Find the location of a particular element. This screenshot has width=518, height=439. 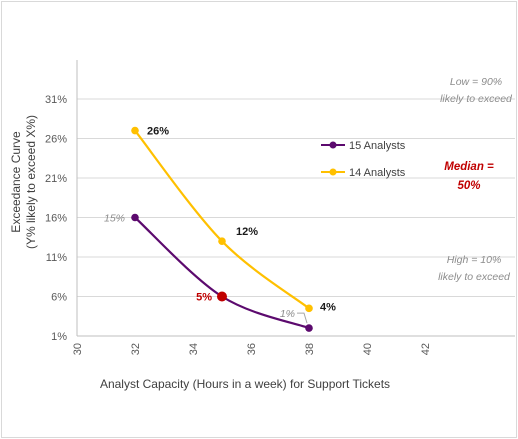

y-axis-title-line1: Exceedance Curve is located at coordinates (16, 182).